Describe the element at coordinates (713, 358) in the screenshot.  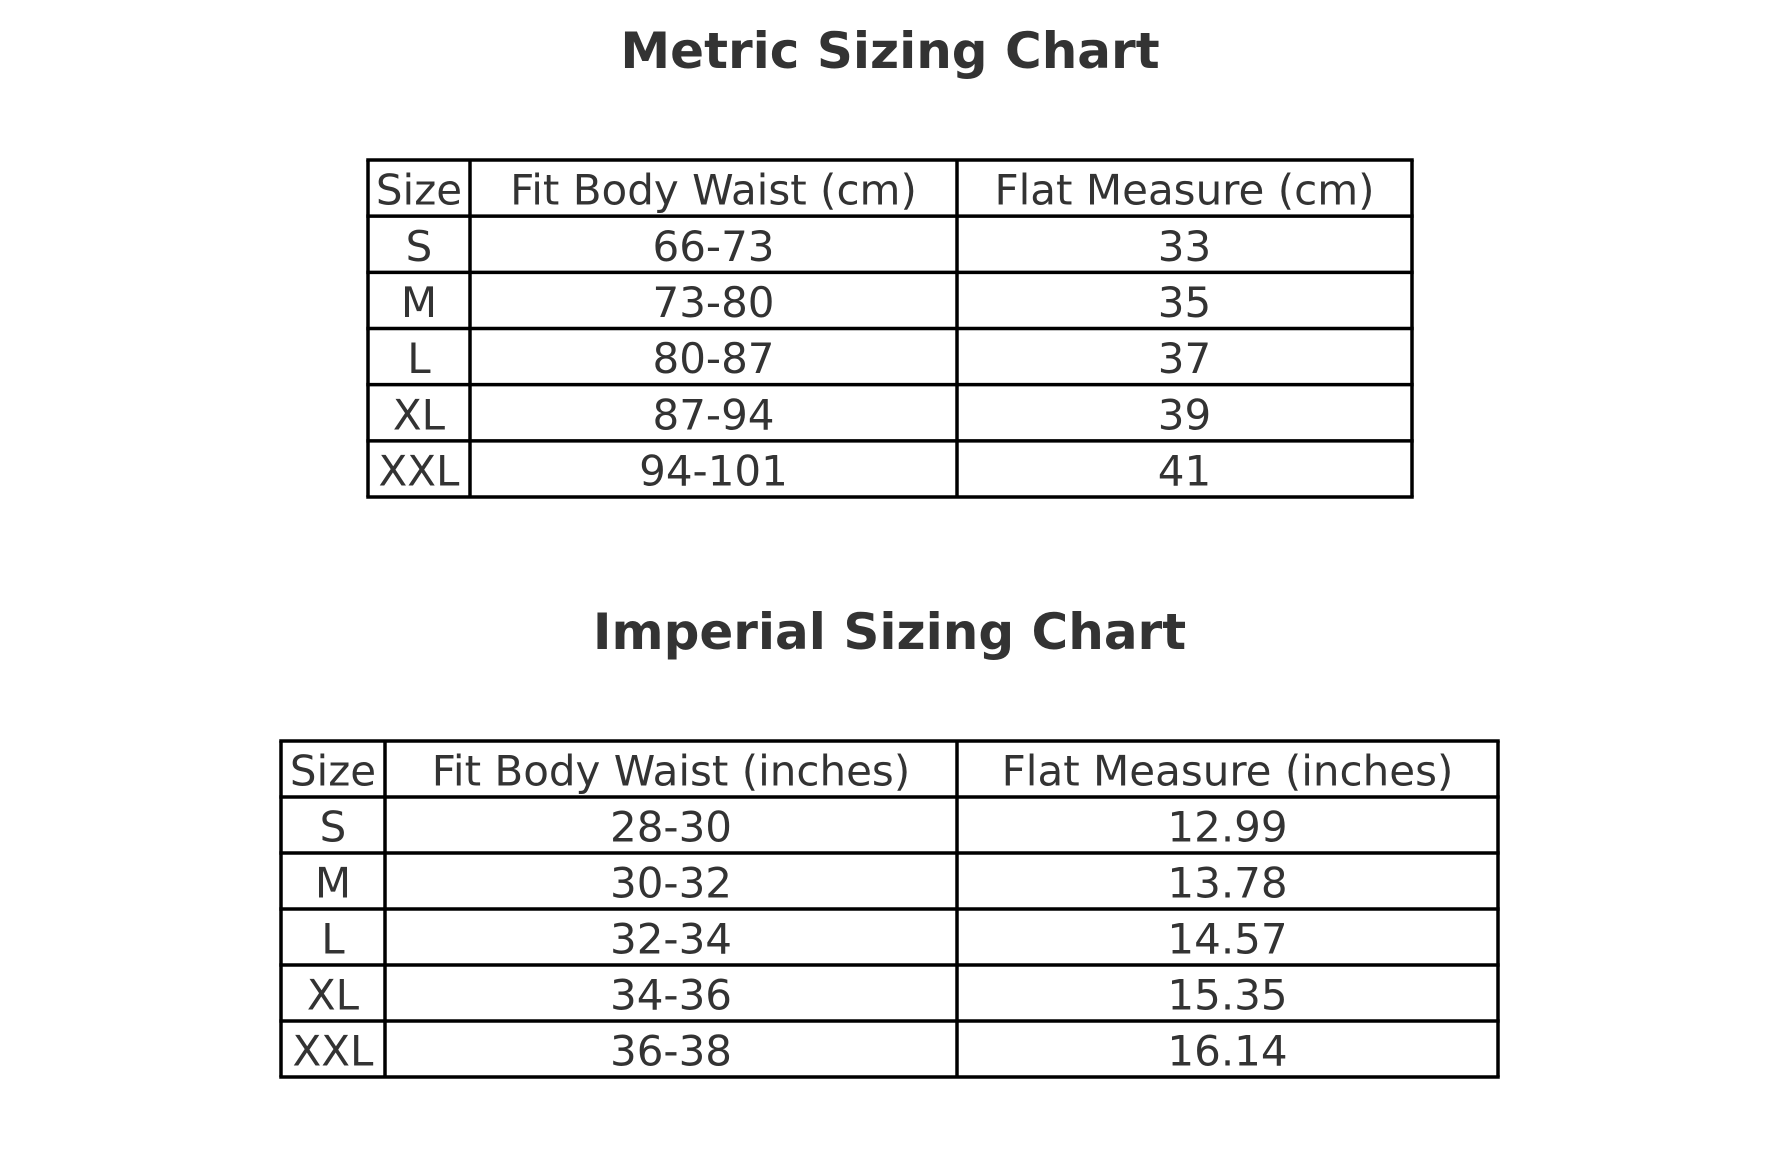
I see `table-cell: 80-87` at that location.